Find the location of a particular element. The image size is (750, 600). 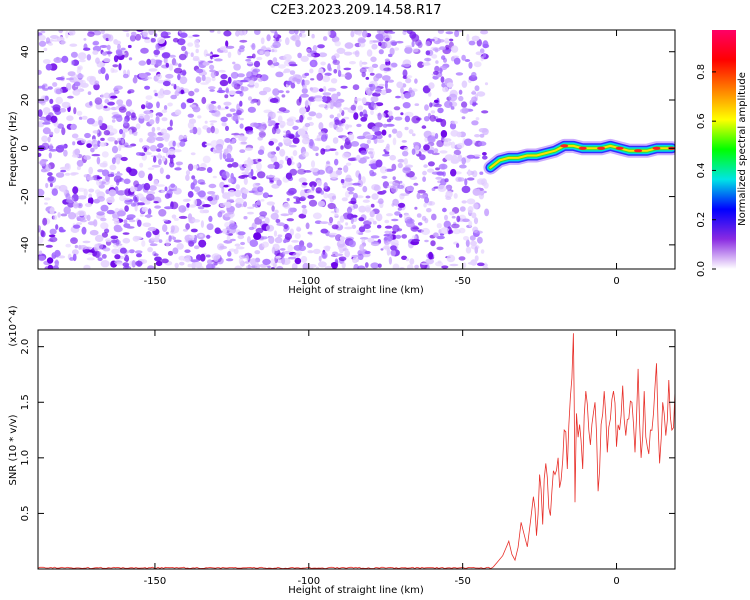

colorbar-tick-label: 0.4 is located at coordinates (701, 170).